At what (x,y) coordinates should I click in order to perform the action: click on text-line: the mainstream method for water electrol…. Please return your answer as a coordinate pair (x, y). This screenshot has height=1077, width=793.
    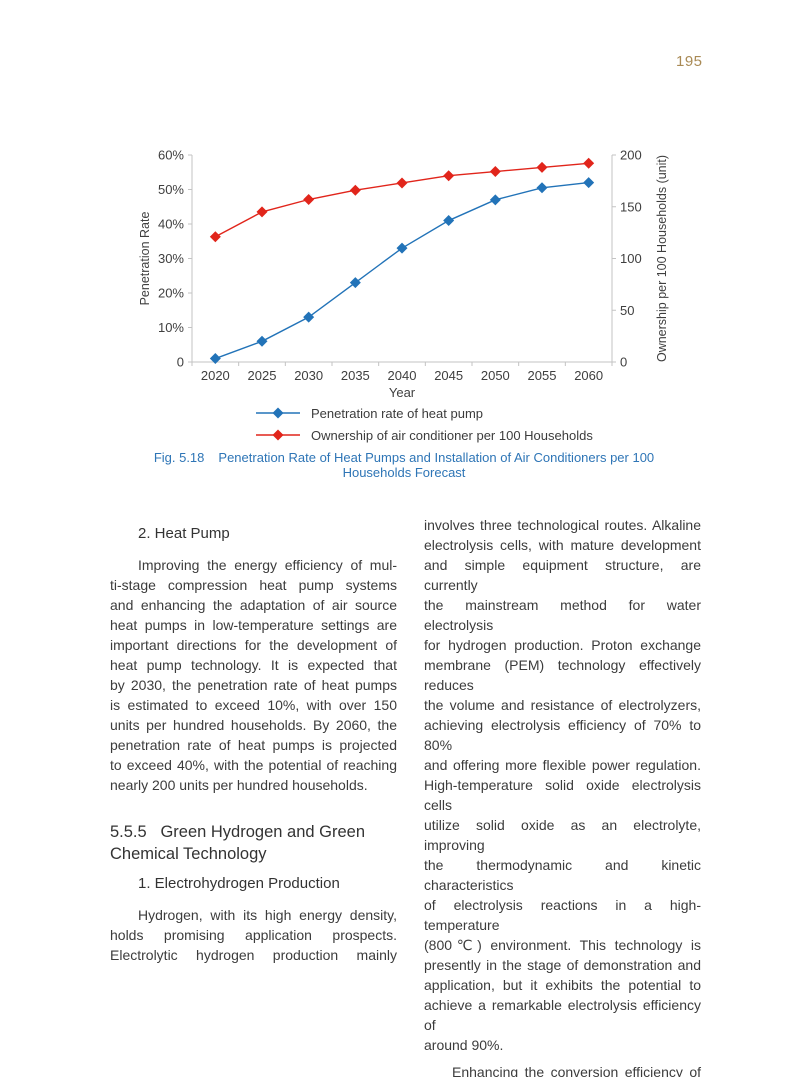
    Looking at the image, I should click on (562, 615).